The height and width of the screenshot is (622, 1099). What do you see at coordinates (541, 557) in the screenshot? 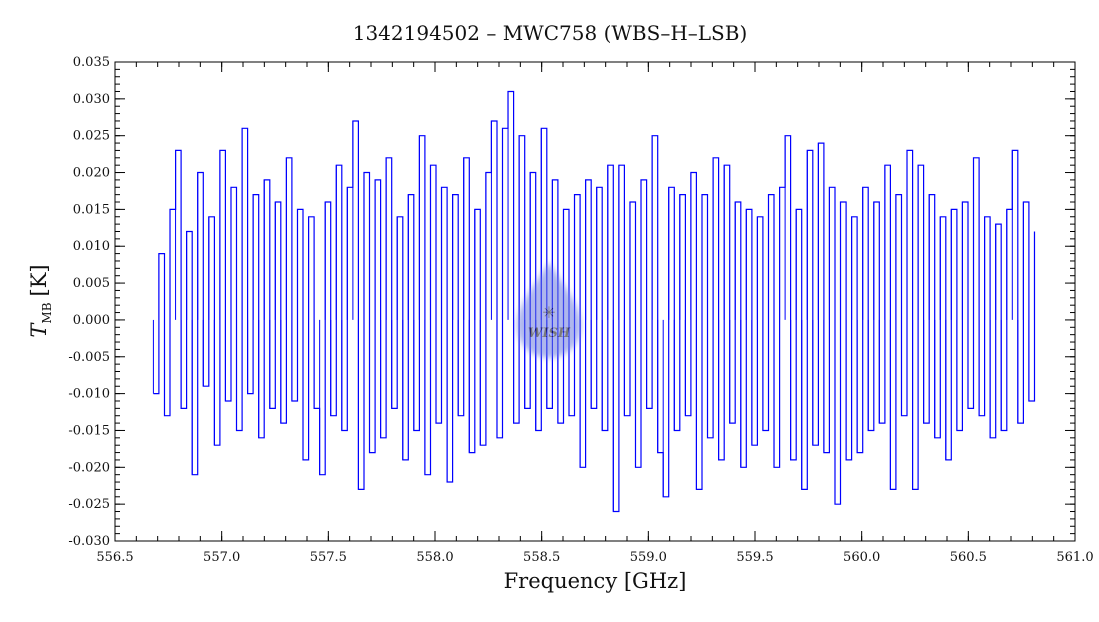
I see `x-tick-label: 558.5` at bounding box center [541, 557].